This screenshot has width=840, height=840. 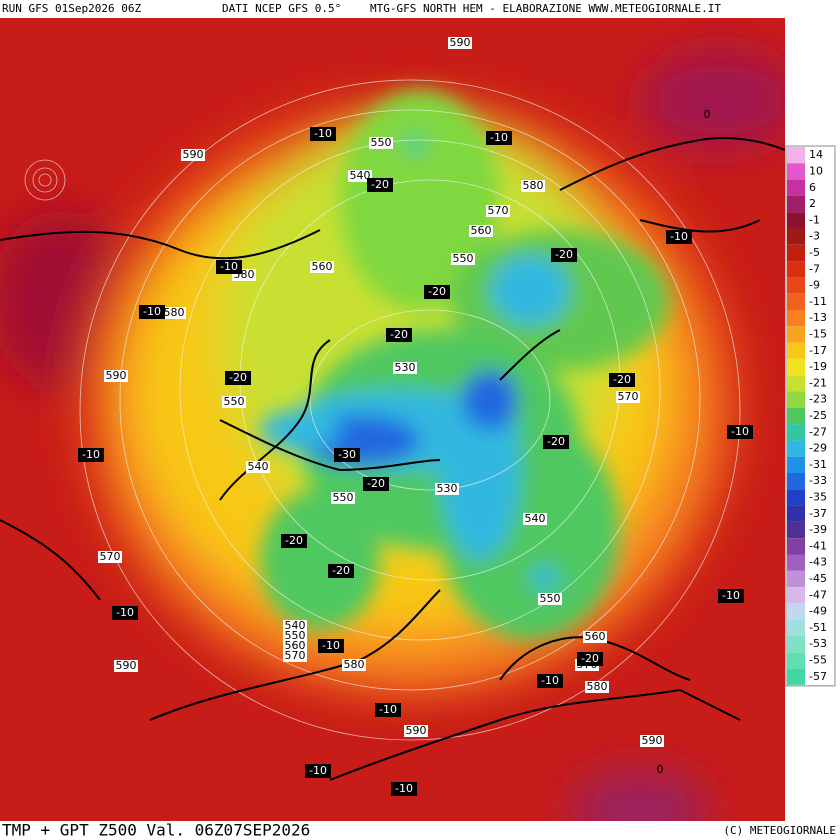 I want to click on legend-label: -21, so click(x=818, y=382).